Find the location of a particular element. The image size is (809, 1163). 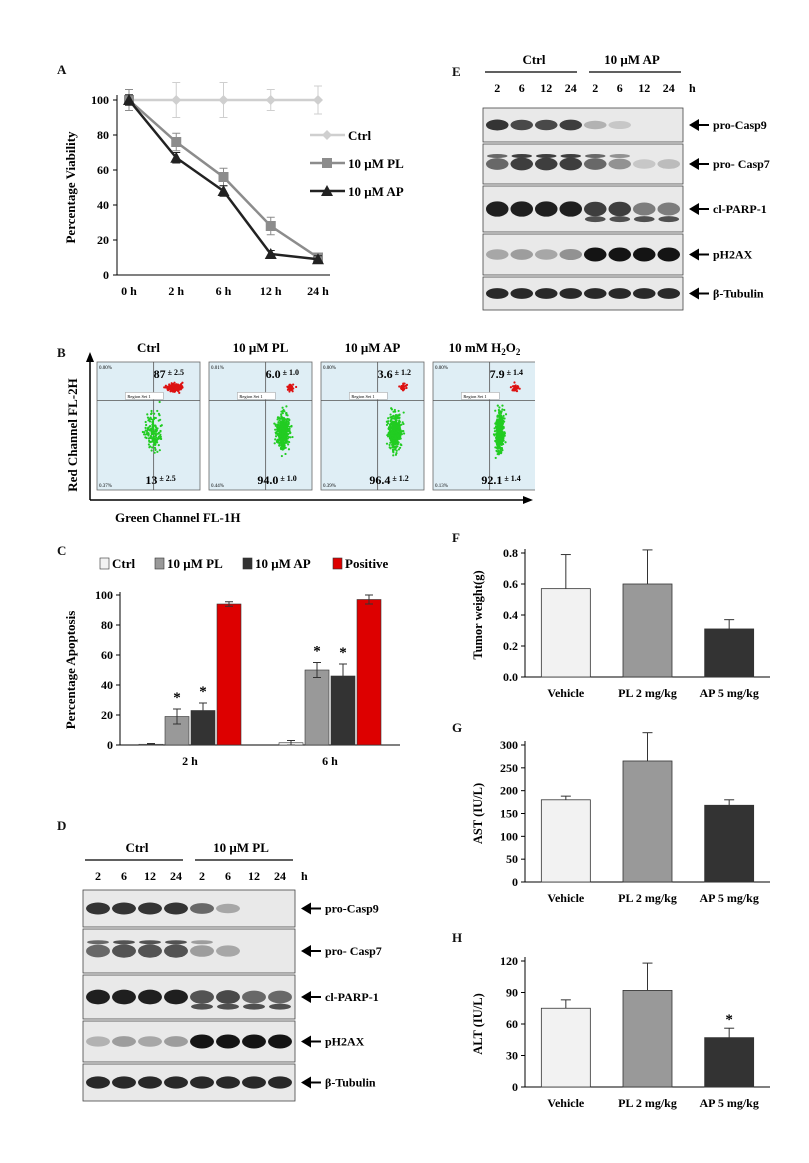

panel-label-a: A is located at coordinates (62, 69).